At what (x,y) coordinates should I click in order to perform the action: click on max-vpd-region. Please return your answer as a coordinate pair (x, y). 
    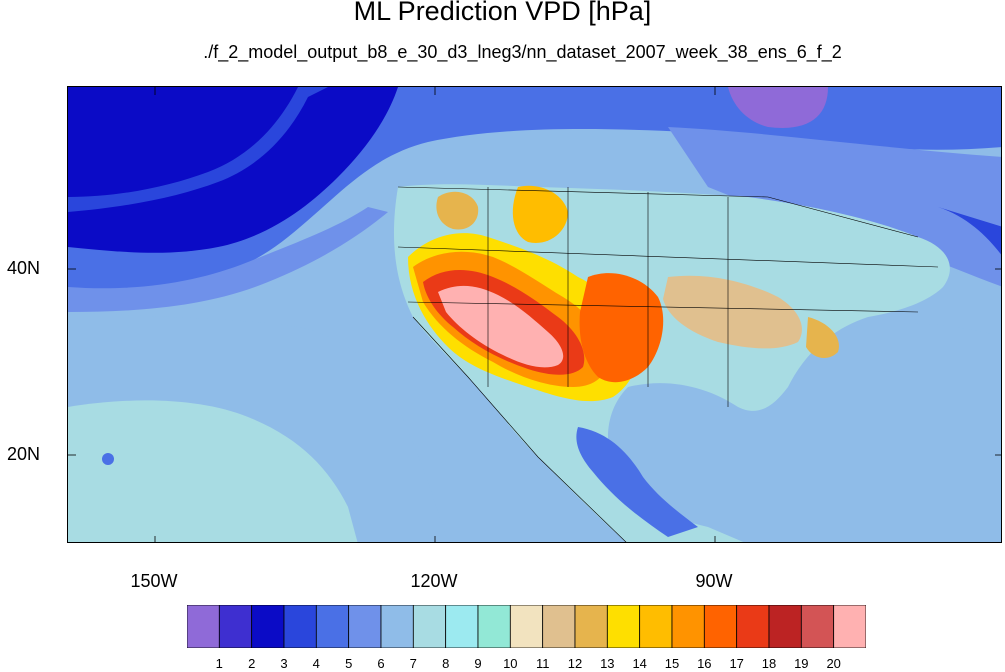
    Looking at the image, I should click on (501, 326).